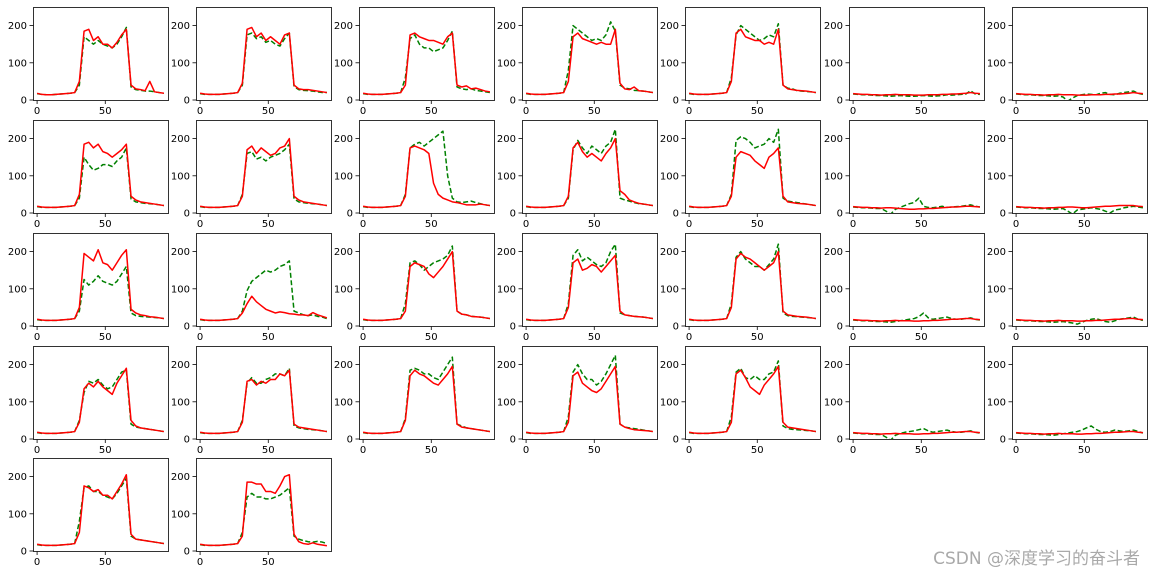 The image size is (1156, 575). What do you see at coordinates (251, 401) in the screenshot?
I see `panel-23: 0 100 200 0 50` at bounding box center [251, 401].